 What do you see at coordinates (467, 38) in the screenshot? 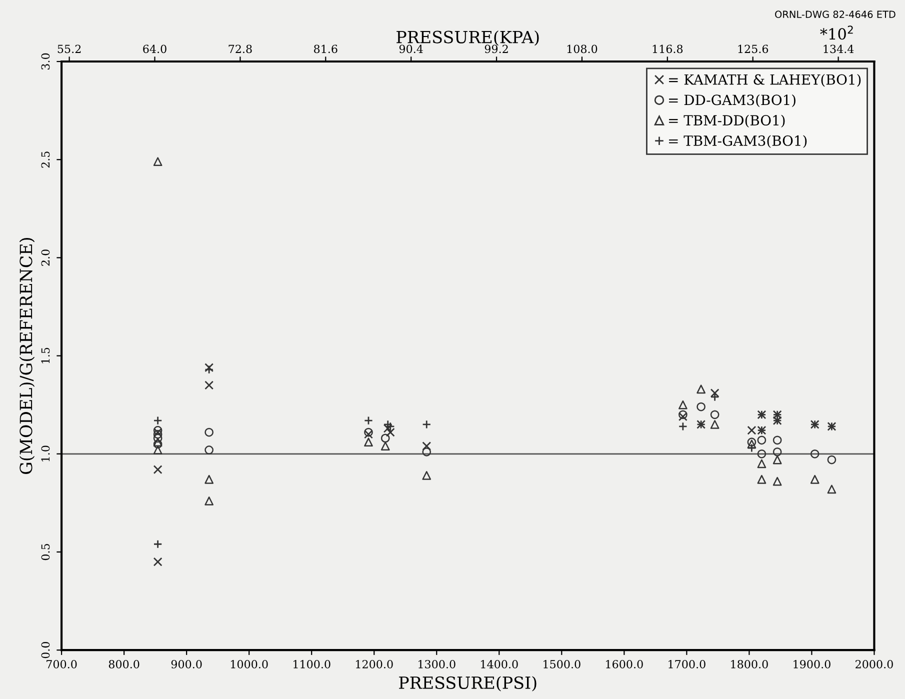
I see `x2-axis-title: PRESSURE(KPA)` at bounding box center [467, 38].